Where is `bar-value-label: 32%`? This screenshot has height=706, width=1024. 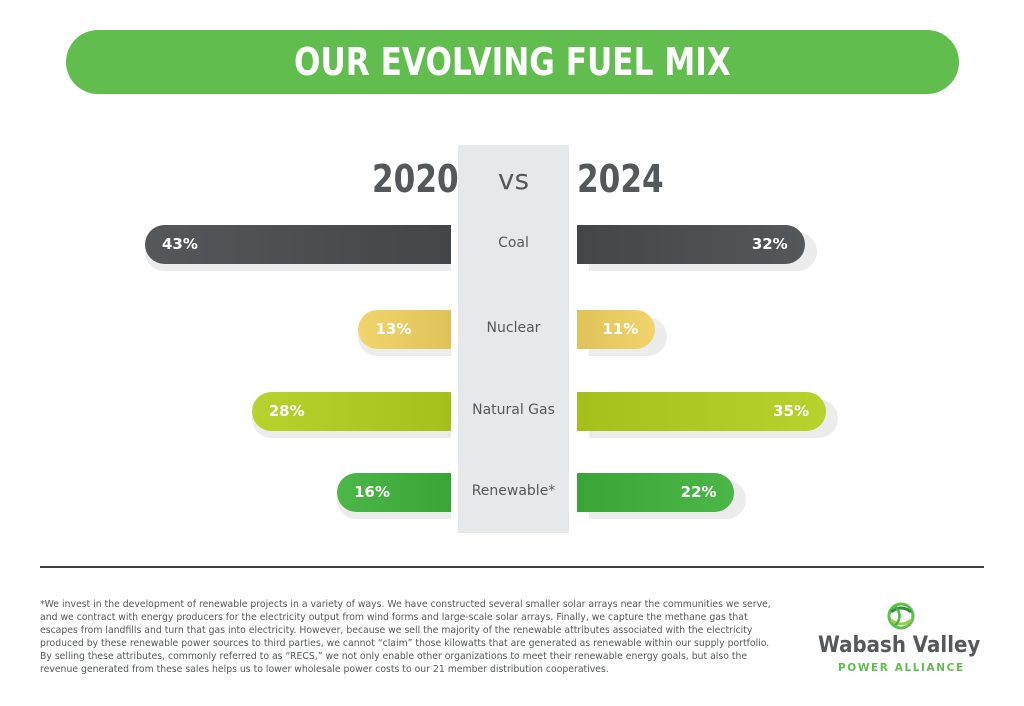 bar-value-label: 32% is located at coordinates (769, 244).